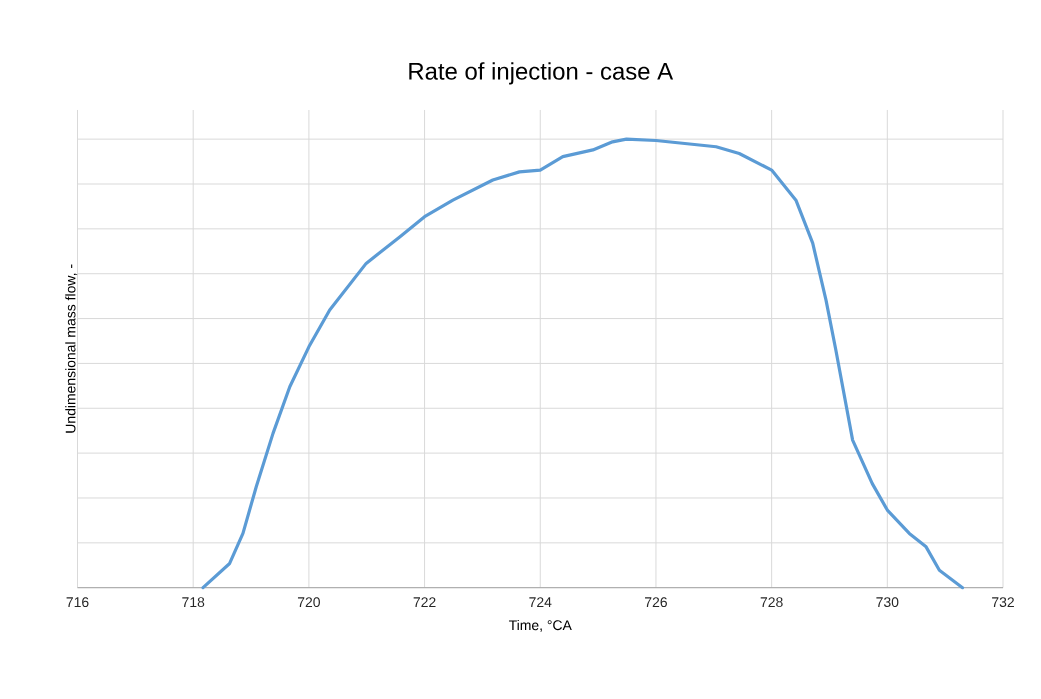 This screenshot has width=1041, height=699. Describe the element at coordinates (71, 348) in the screenshot. I see `y-axis-title: Undimensional mass flow, -` at that location.